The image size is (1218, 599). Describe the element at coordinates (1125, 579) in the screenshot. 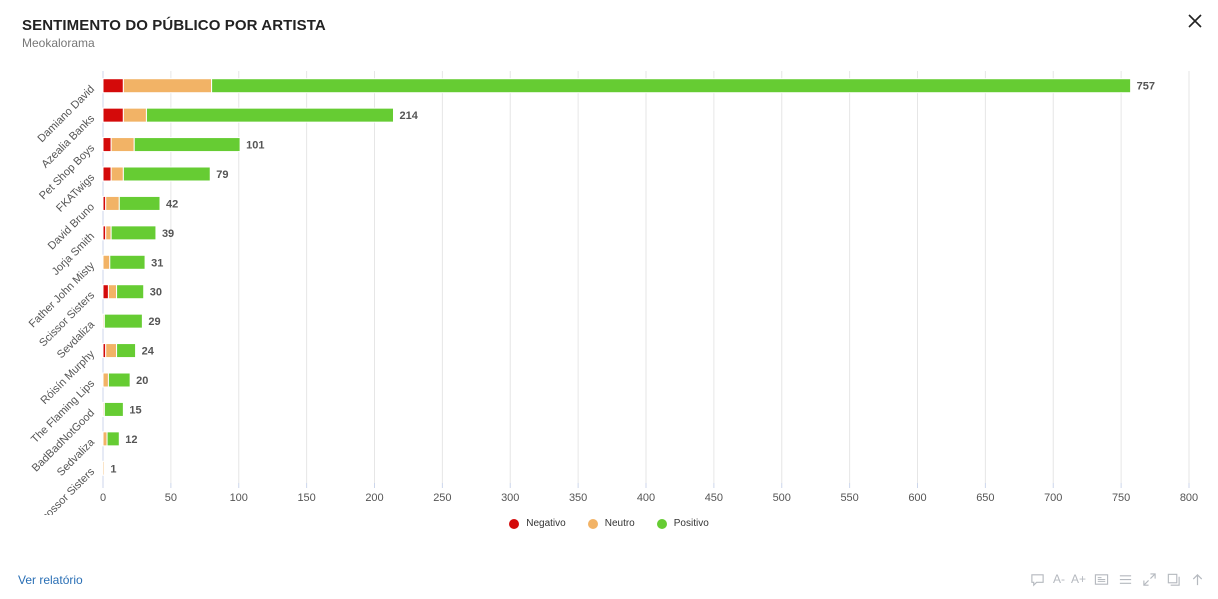

I see `list-icon` at that location.